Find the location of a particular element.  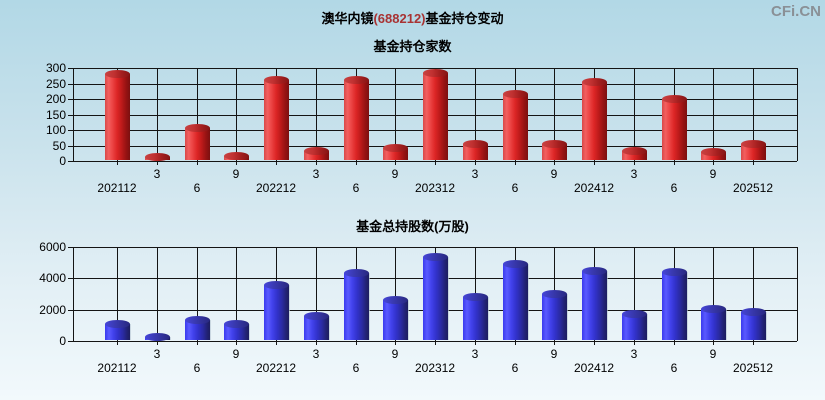

y-axis-label: 100 is located at coordinates (55, 130).